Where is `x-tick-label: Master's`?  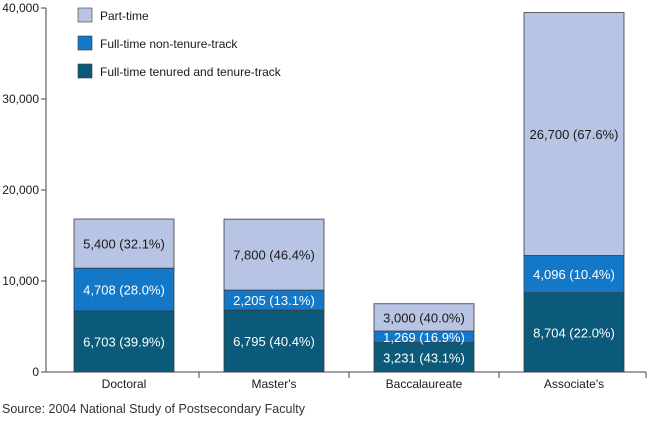
x-tick-label: Master's is located at coordinates (274, 384).